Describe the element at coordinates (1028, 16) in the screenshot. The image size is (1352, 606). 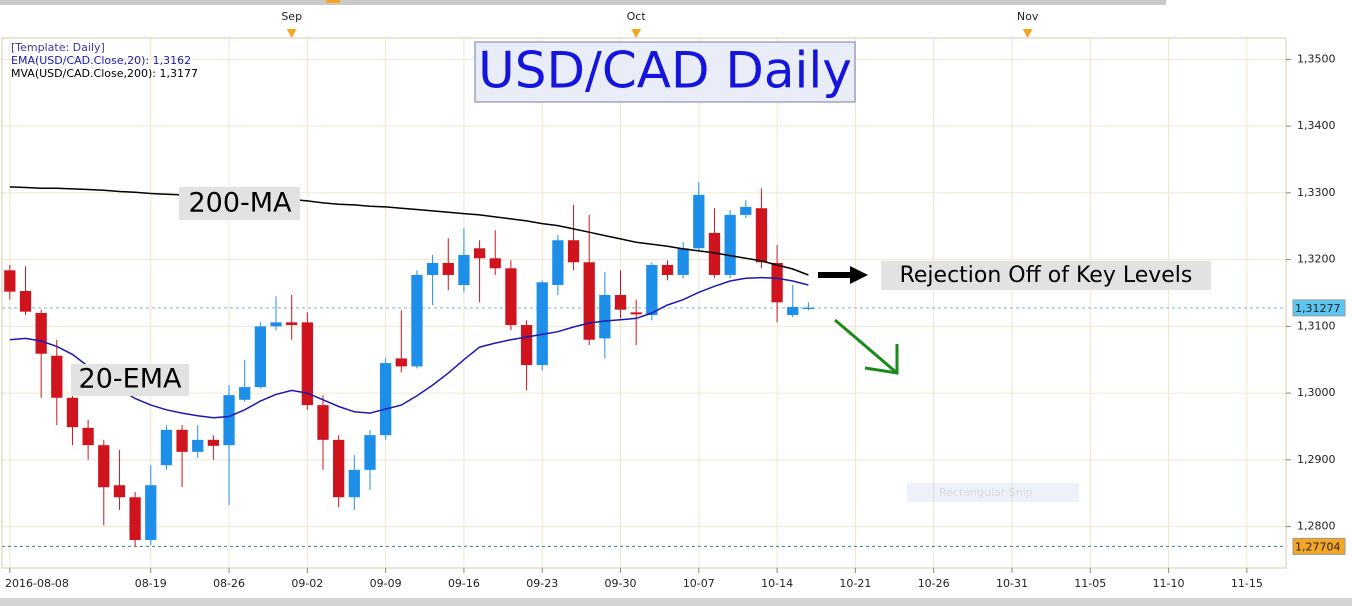
I see `month-label: Nov` at that location.